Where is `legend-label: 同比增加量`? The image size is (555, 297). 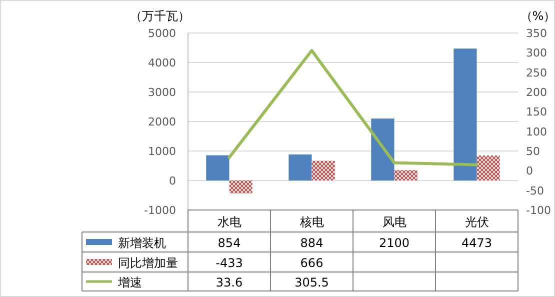 legend-label: 同比增加量 is located at coordinates (148, 263).